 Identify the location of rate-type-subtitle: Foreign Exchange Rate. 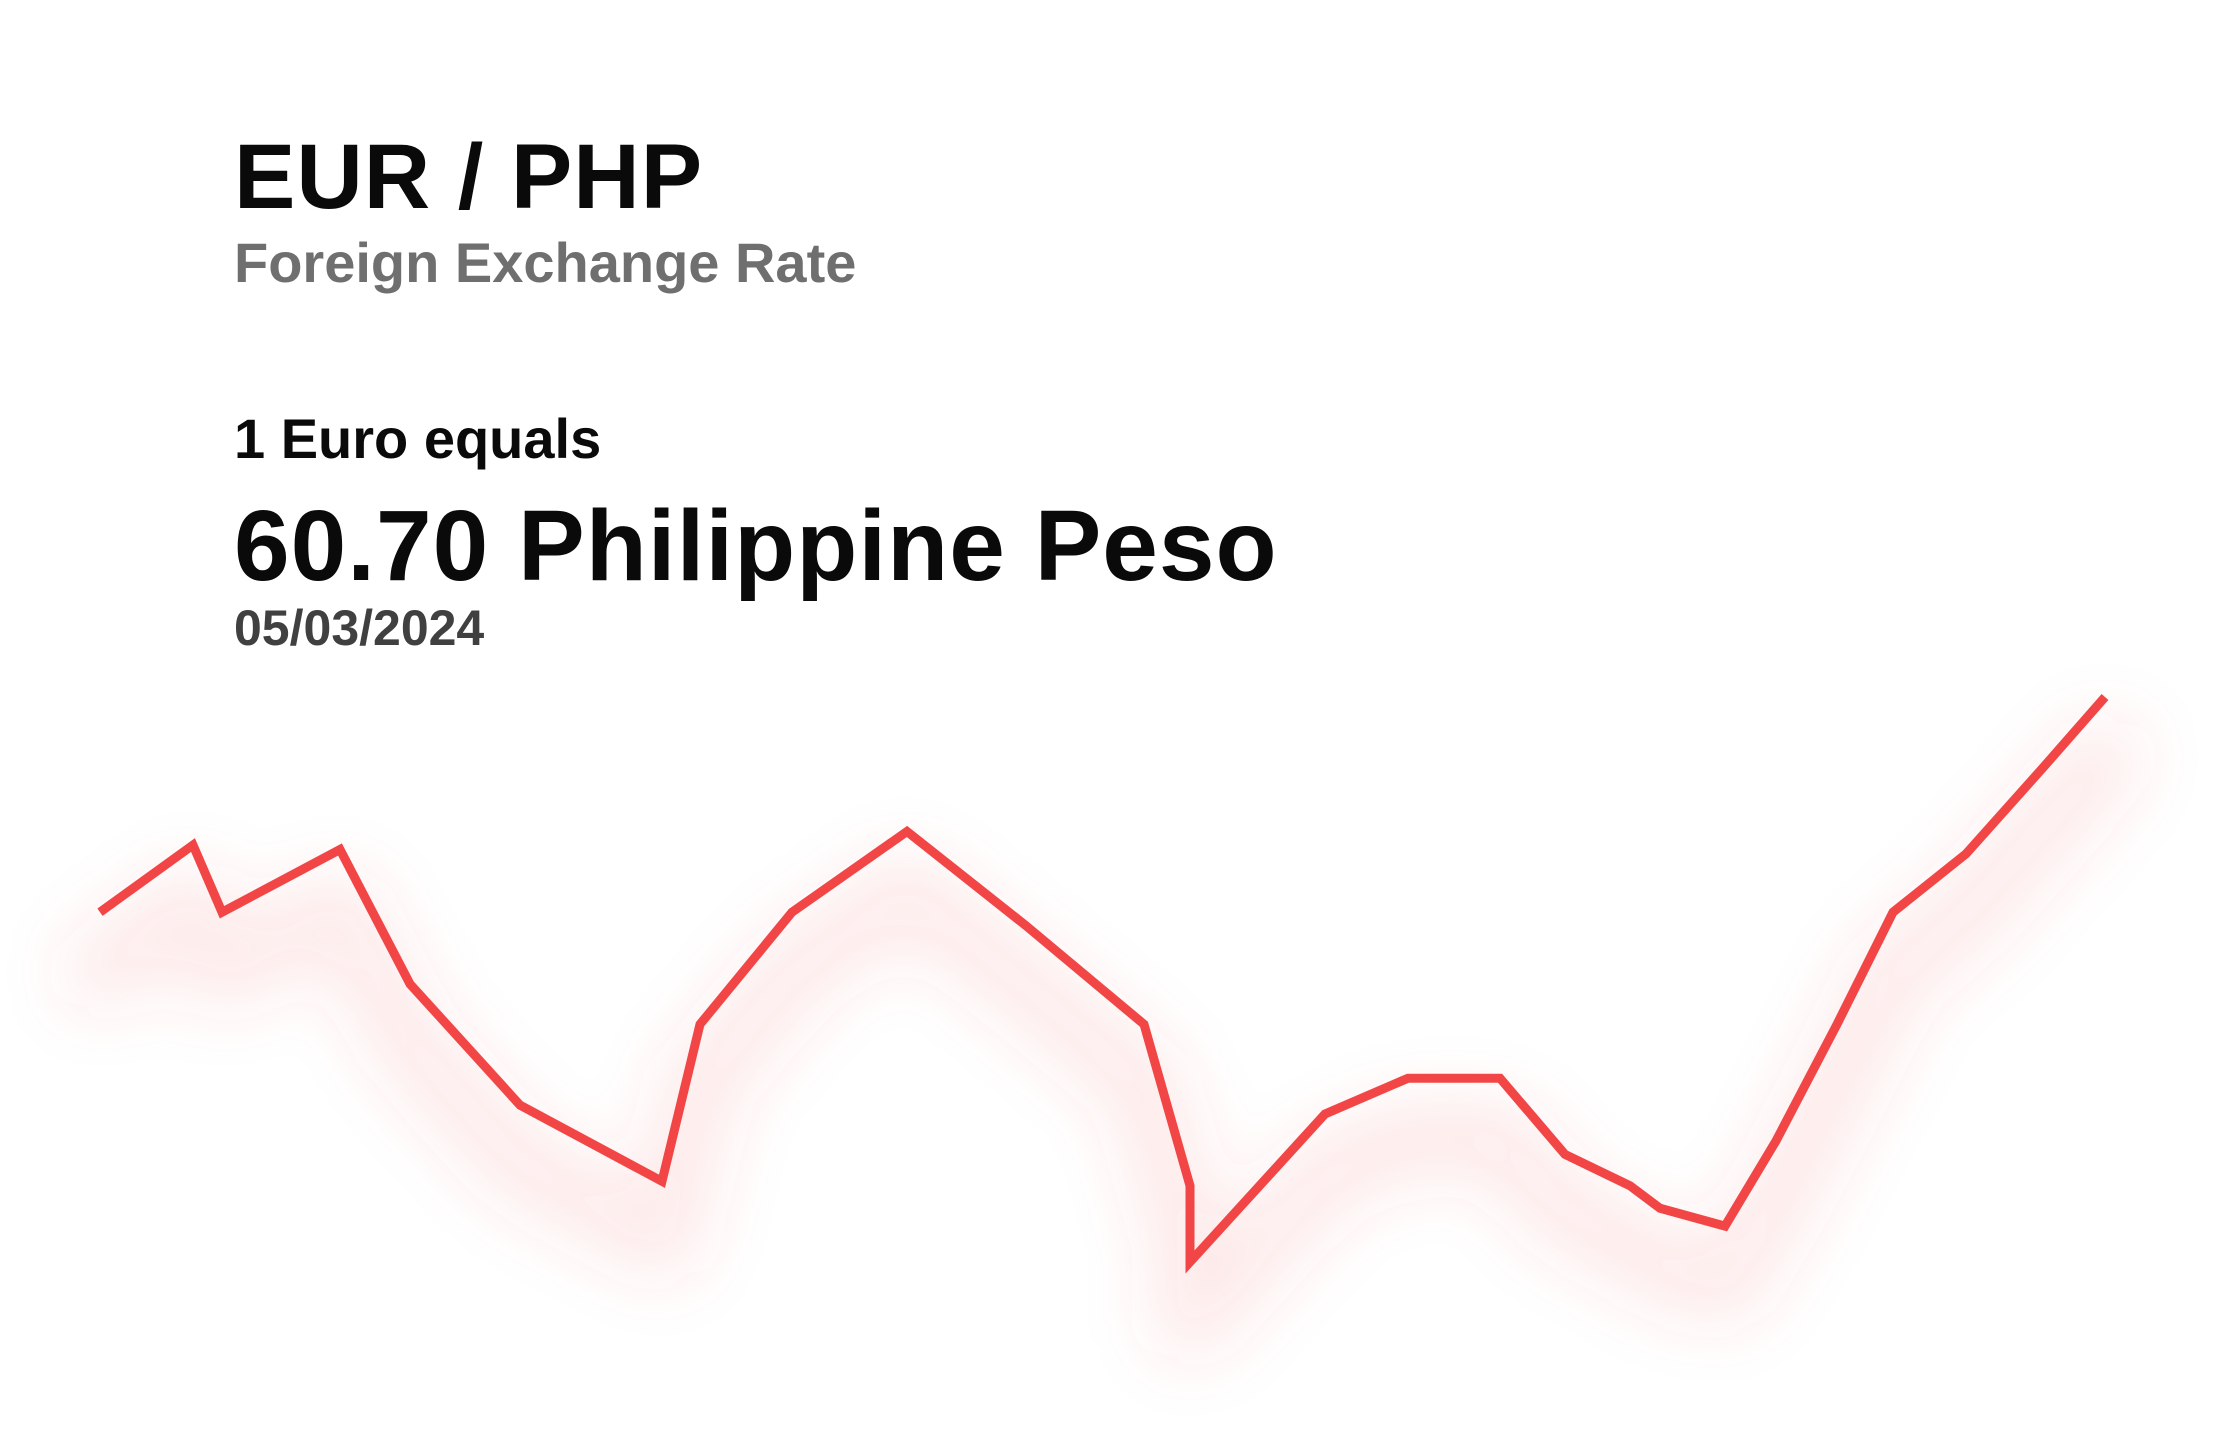
(545, 262).